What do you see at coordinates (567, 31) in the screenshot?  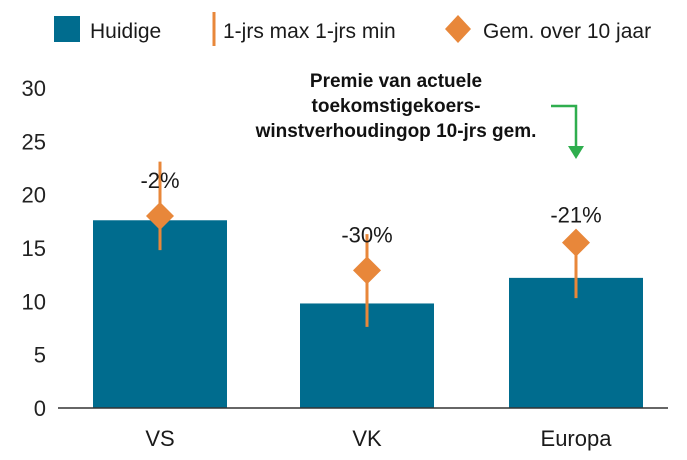 I see `legend-label-average: Gem. over 10 jaar` at bounding box center [567, 31].